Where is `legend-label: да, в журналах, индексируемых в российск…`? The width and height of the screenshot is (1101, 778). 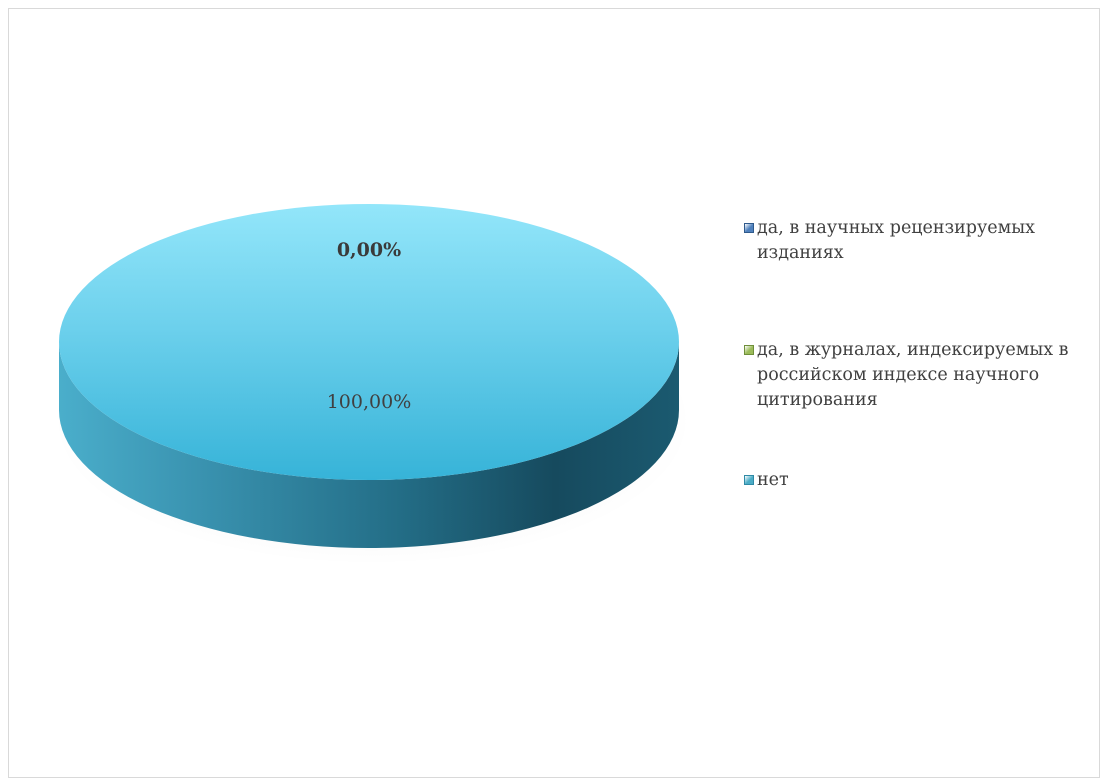 legend-label: да, в журналах, индексируемых в российск… is located at coordinates (926, 375).